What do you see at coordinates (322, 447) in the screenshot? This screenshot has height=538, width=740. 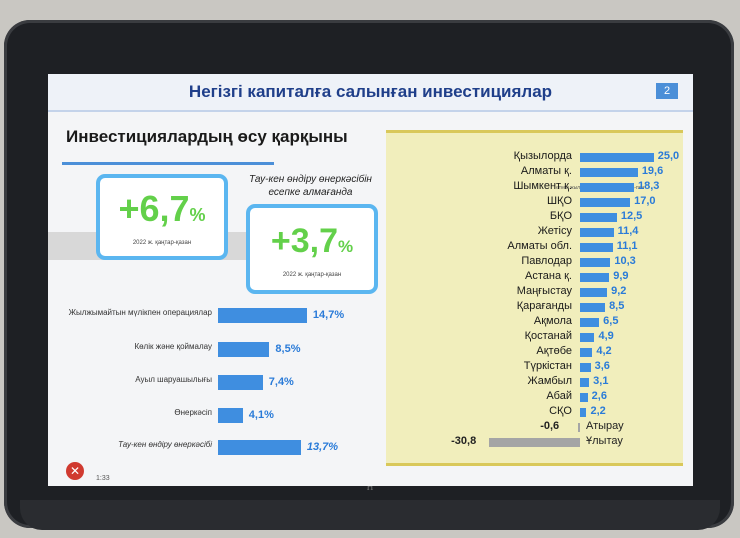 I see `sector-bar-value: 13,7%` at bounding box center [322, 447].